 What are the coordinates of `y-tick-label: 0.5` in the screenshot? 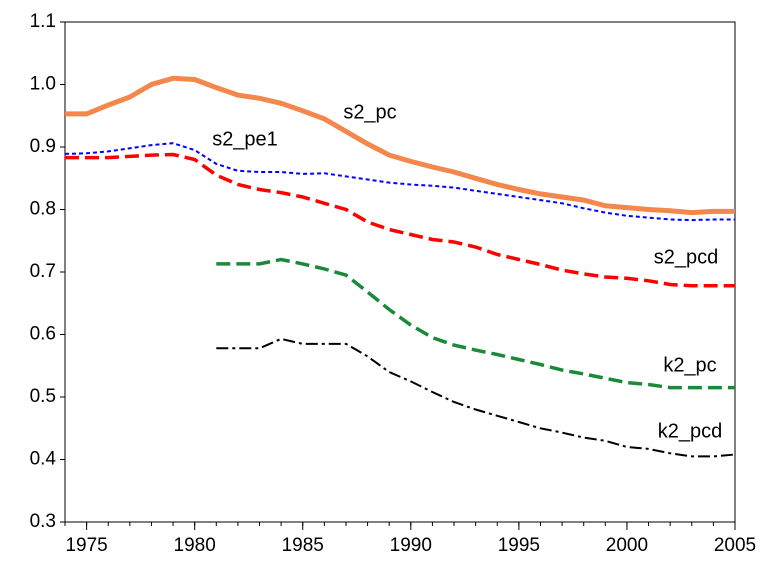 It's located at (43, 396).